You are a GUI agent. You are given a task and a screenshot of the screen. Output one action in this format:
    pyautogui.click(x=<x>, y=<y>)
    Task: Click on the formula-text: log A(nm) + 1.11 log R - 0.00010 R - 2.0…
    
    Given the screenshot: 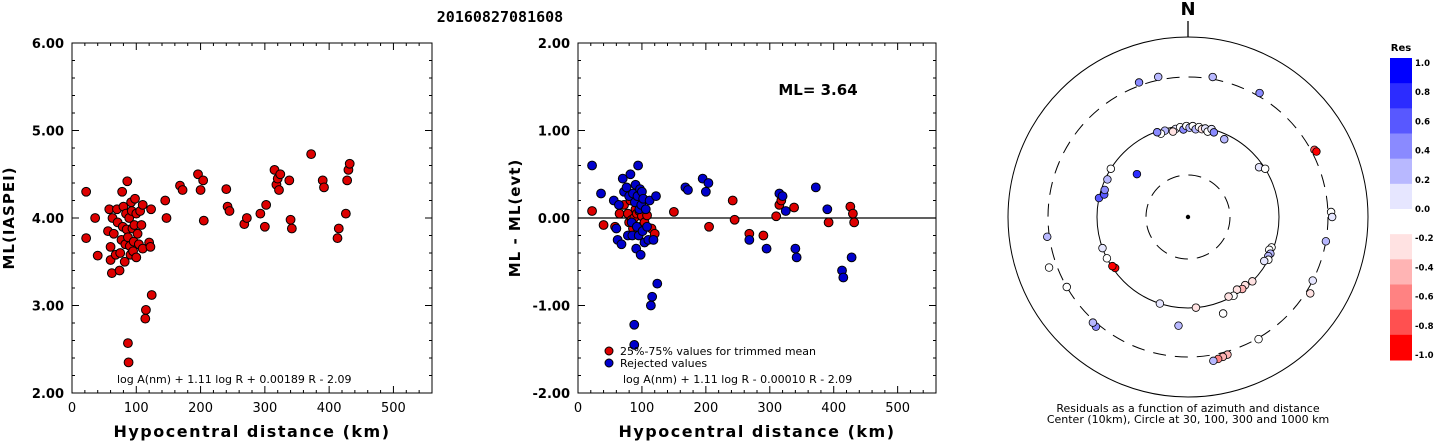 What is the action you would take?
    pyautogui.click(x=737, y=379)
    